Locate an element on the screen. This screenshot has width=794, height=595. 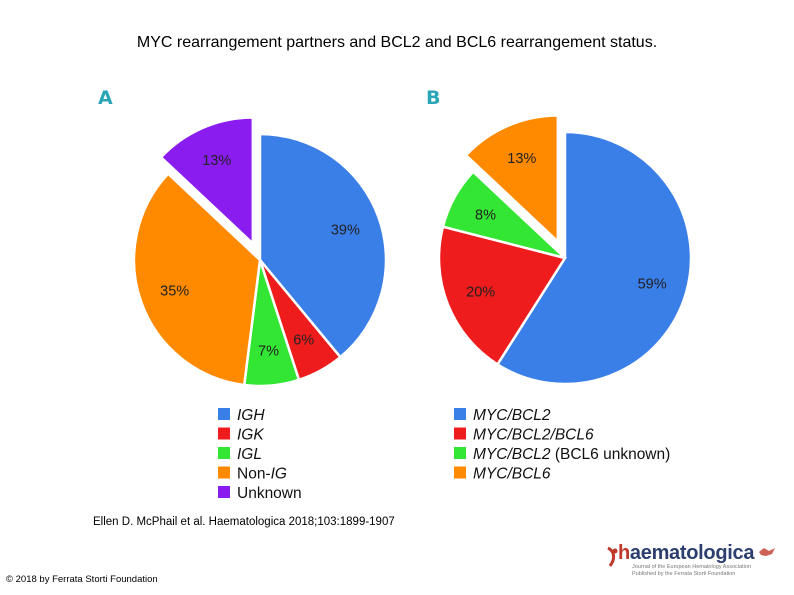
slice-label-igh: 39% is located at coordinates (345, 230).